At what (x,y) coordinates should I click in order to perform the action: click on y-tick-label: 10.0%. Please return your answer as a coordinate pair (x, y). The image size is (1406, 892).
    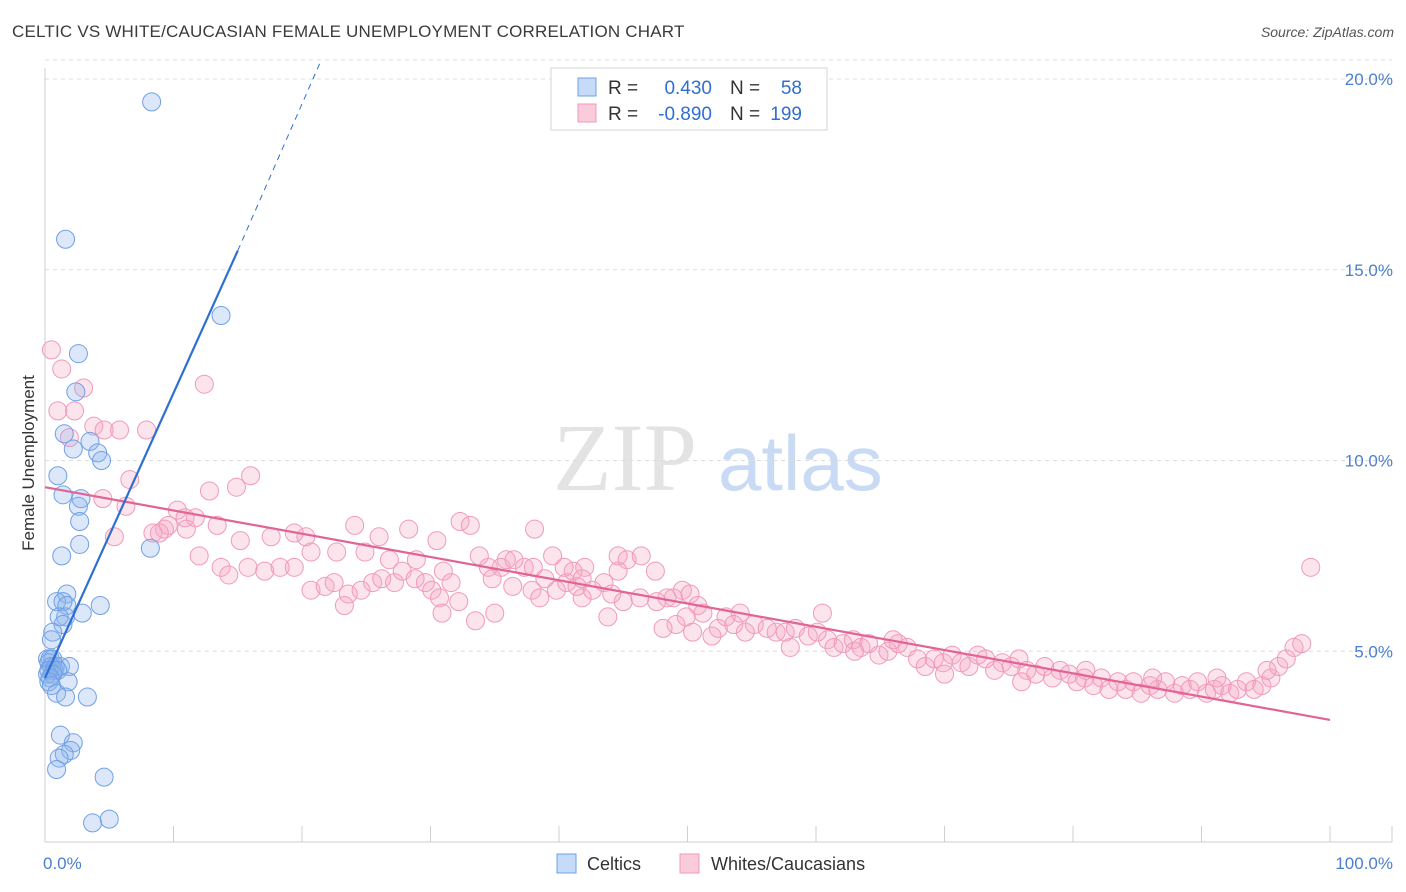
    Looking at the image, I should click on (1369, 461).